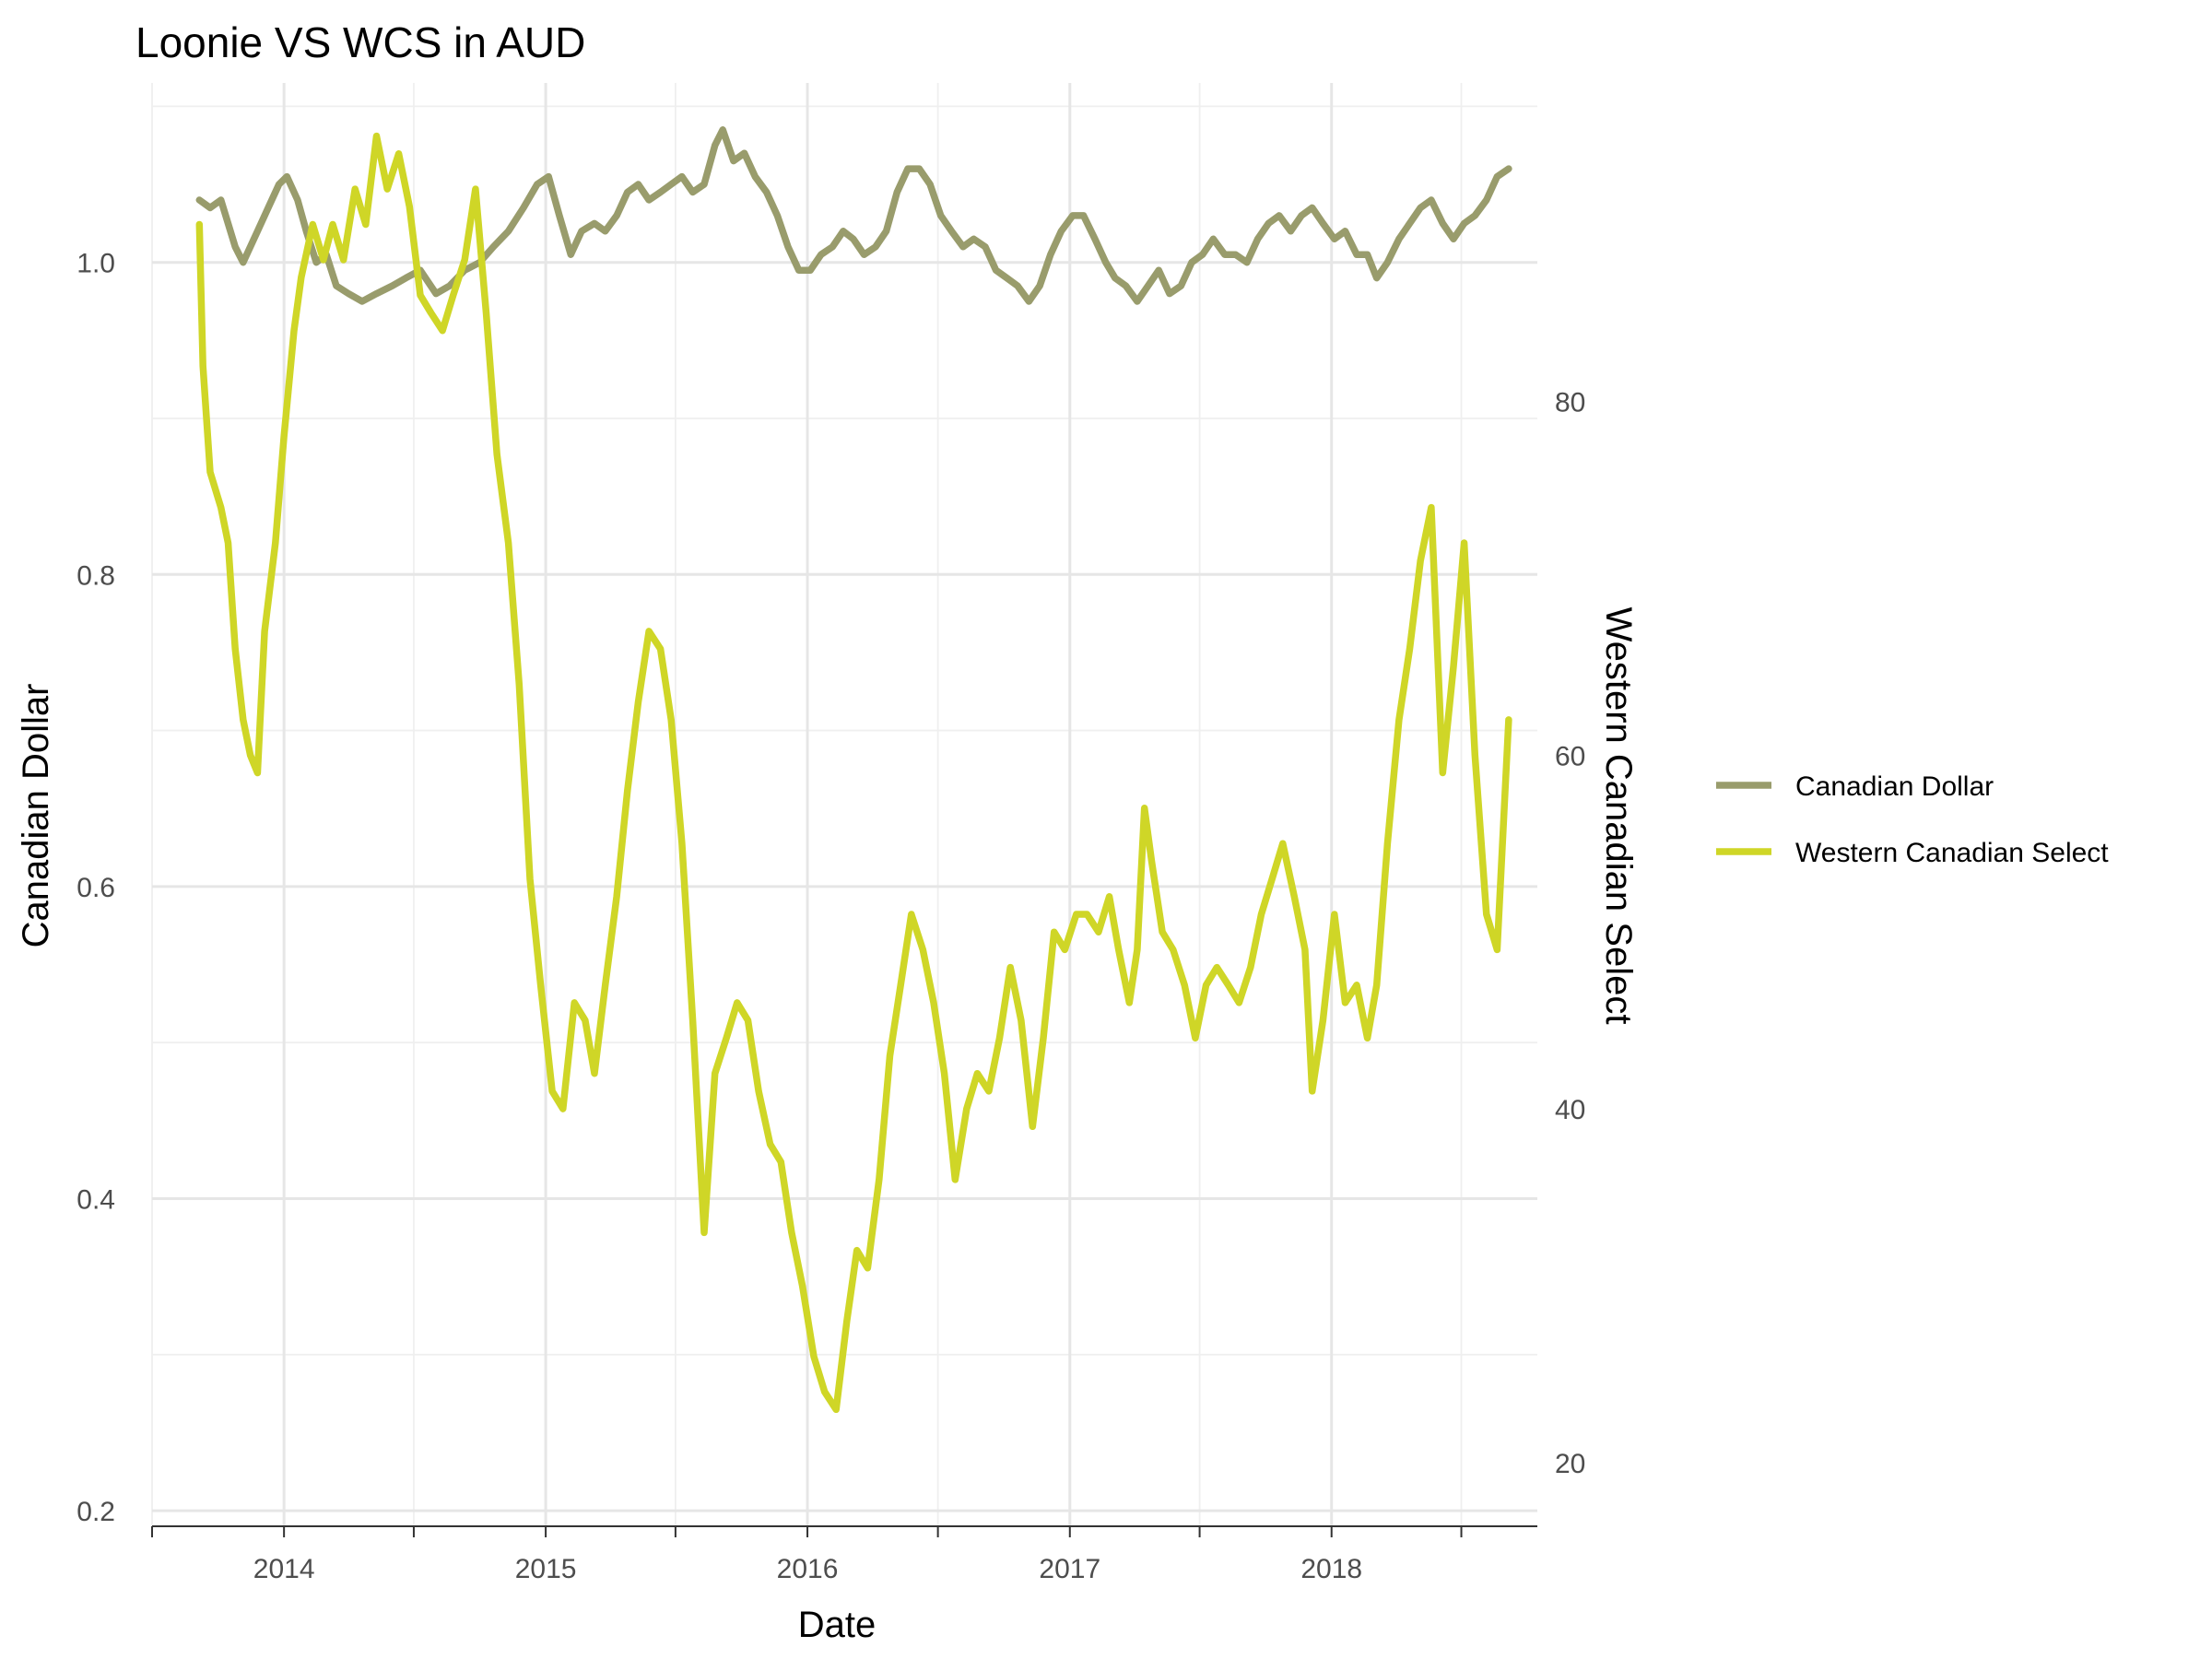 The width and height of the screenshot is (2212, 1659). Describe the element at coordinates (360, 42) in the screenshot. I see `chart-title: Loonie VS WCS in AUD` at that location.